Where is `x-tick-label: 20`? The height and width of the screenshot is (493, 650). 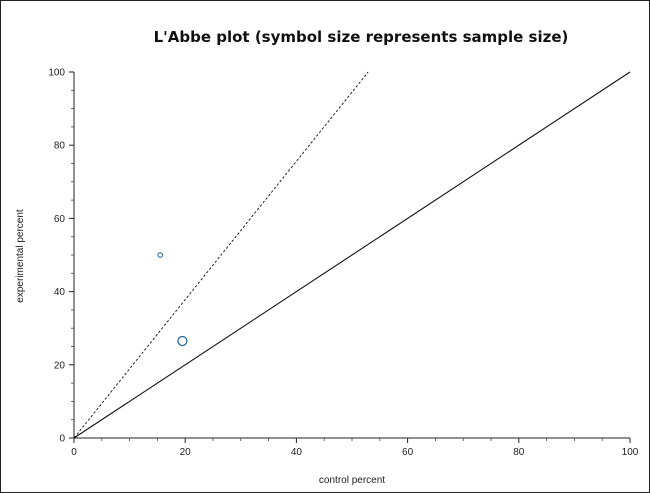
x-tick-label: 20 is located at coordinates (186, 452).